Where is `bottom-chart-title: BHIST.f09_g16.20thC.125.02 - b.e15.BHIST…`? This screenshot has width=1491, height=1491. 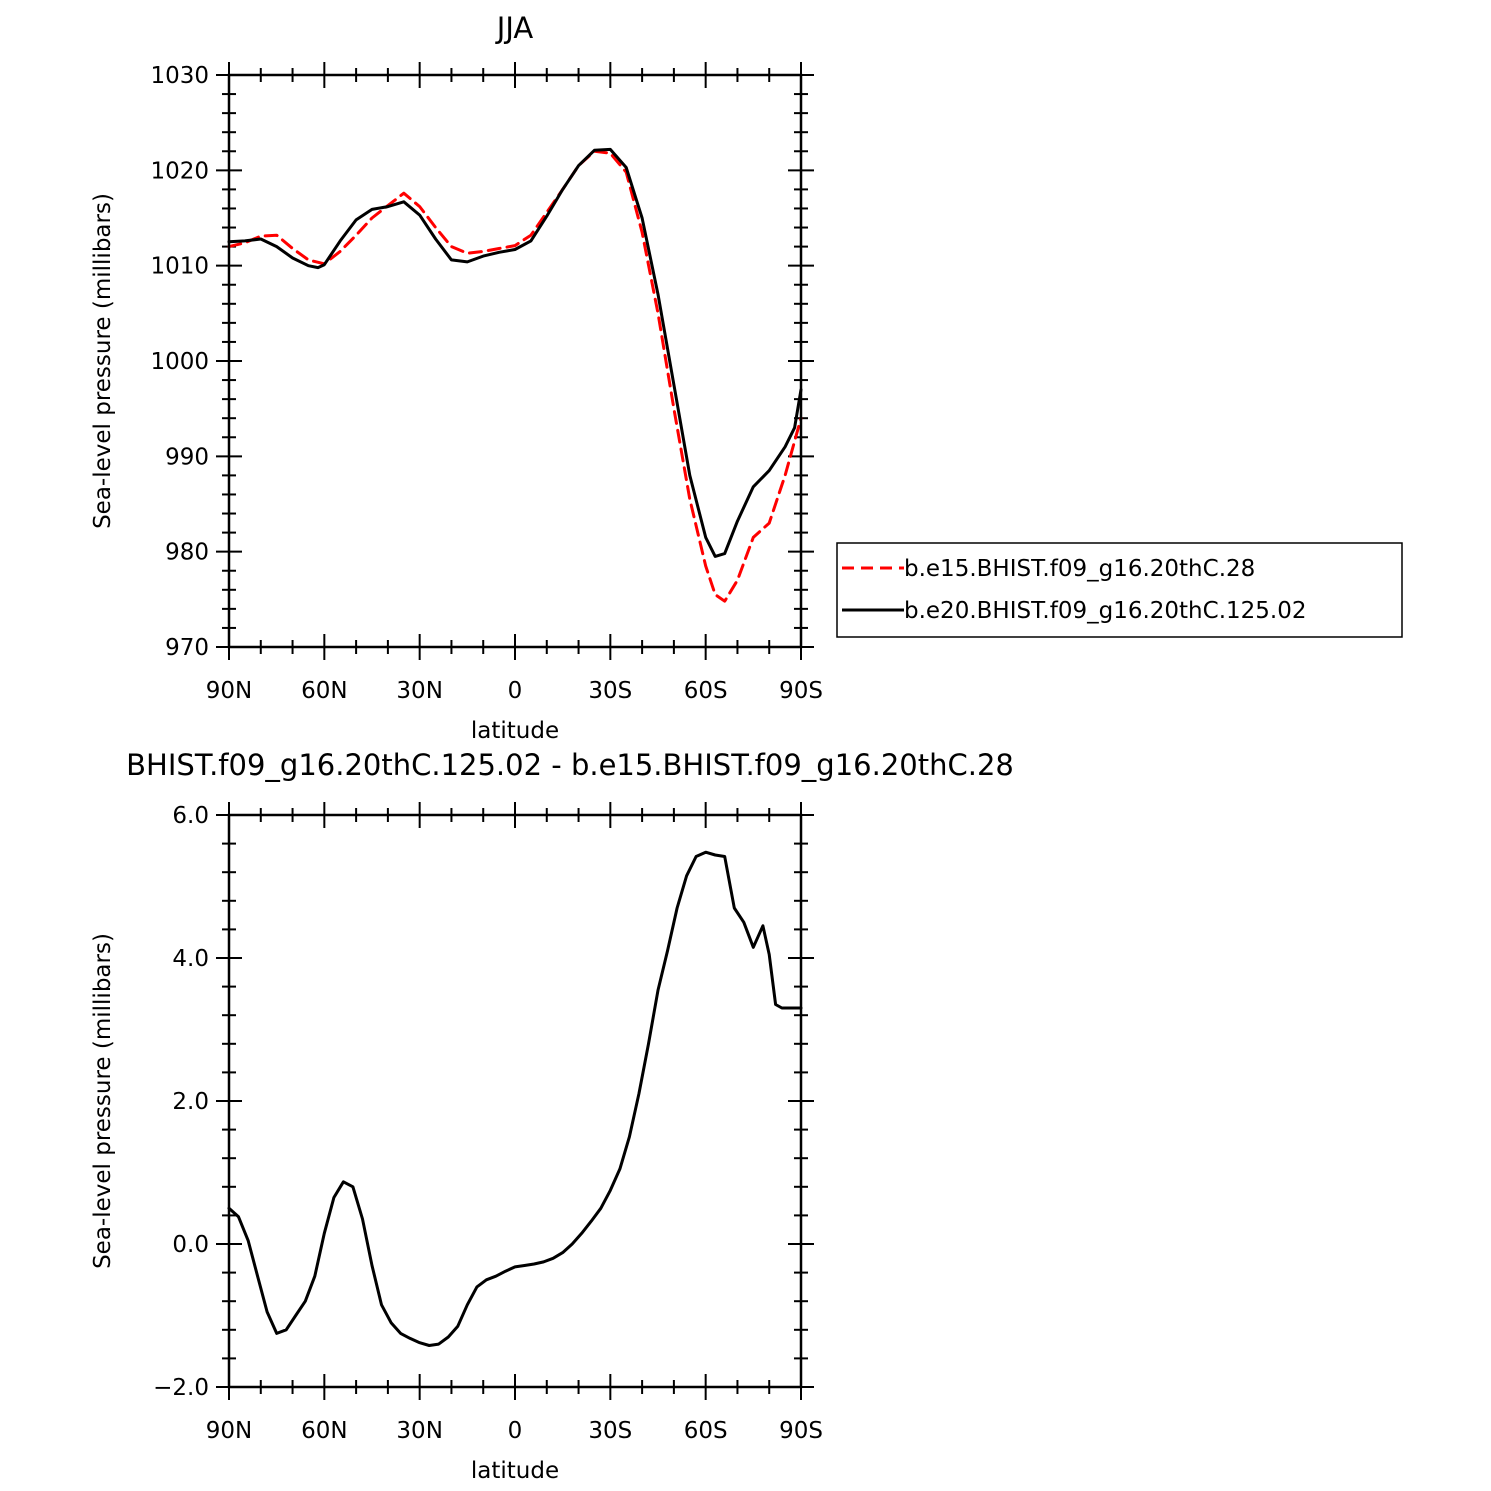
bottom-chart-title: BHIST.f09_g16.20thC.125.02 - b.e15.BHIST… is located at coordinates (570, 765).